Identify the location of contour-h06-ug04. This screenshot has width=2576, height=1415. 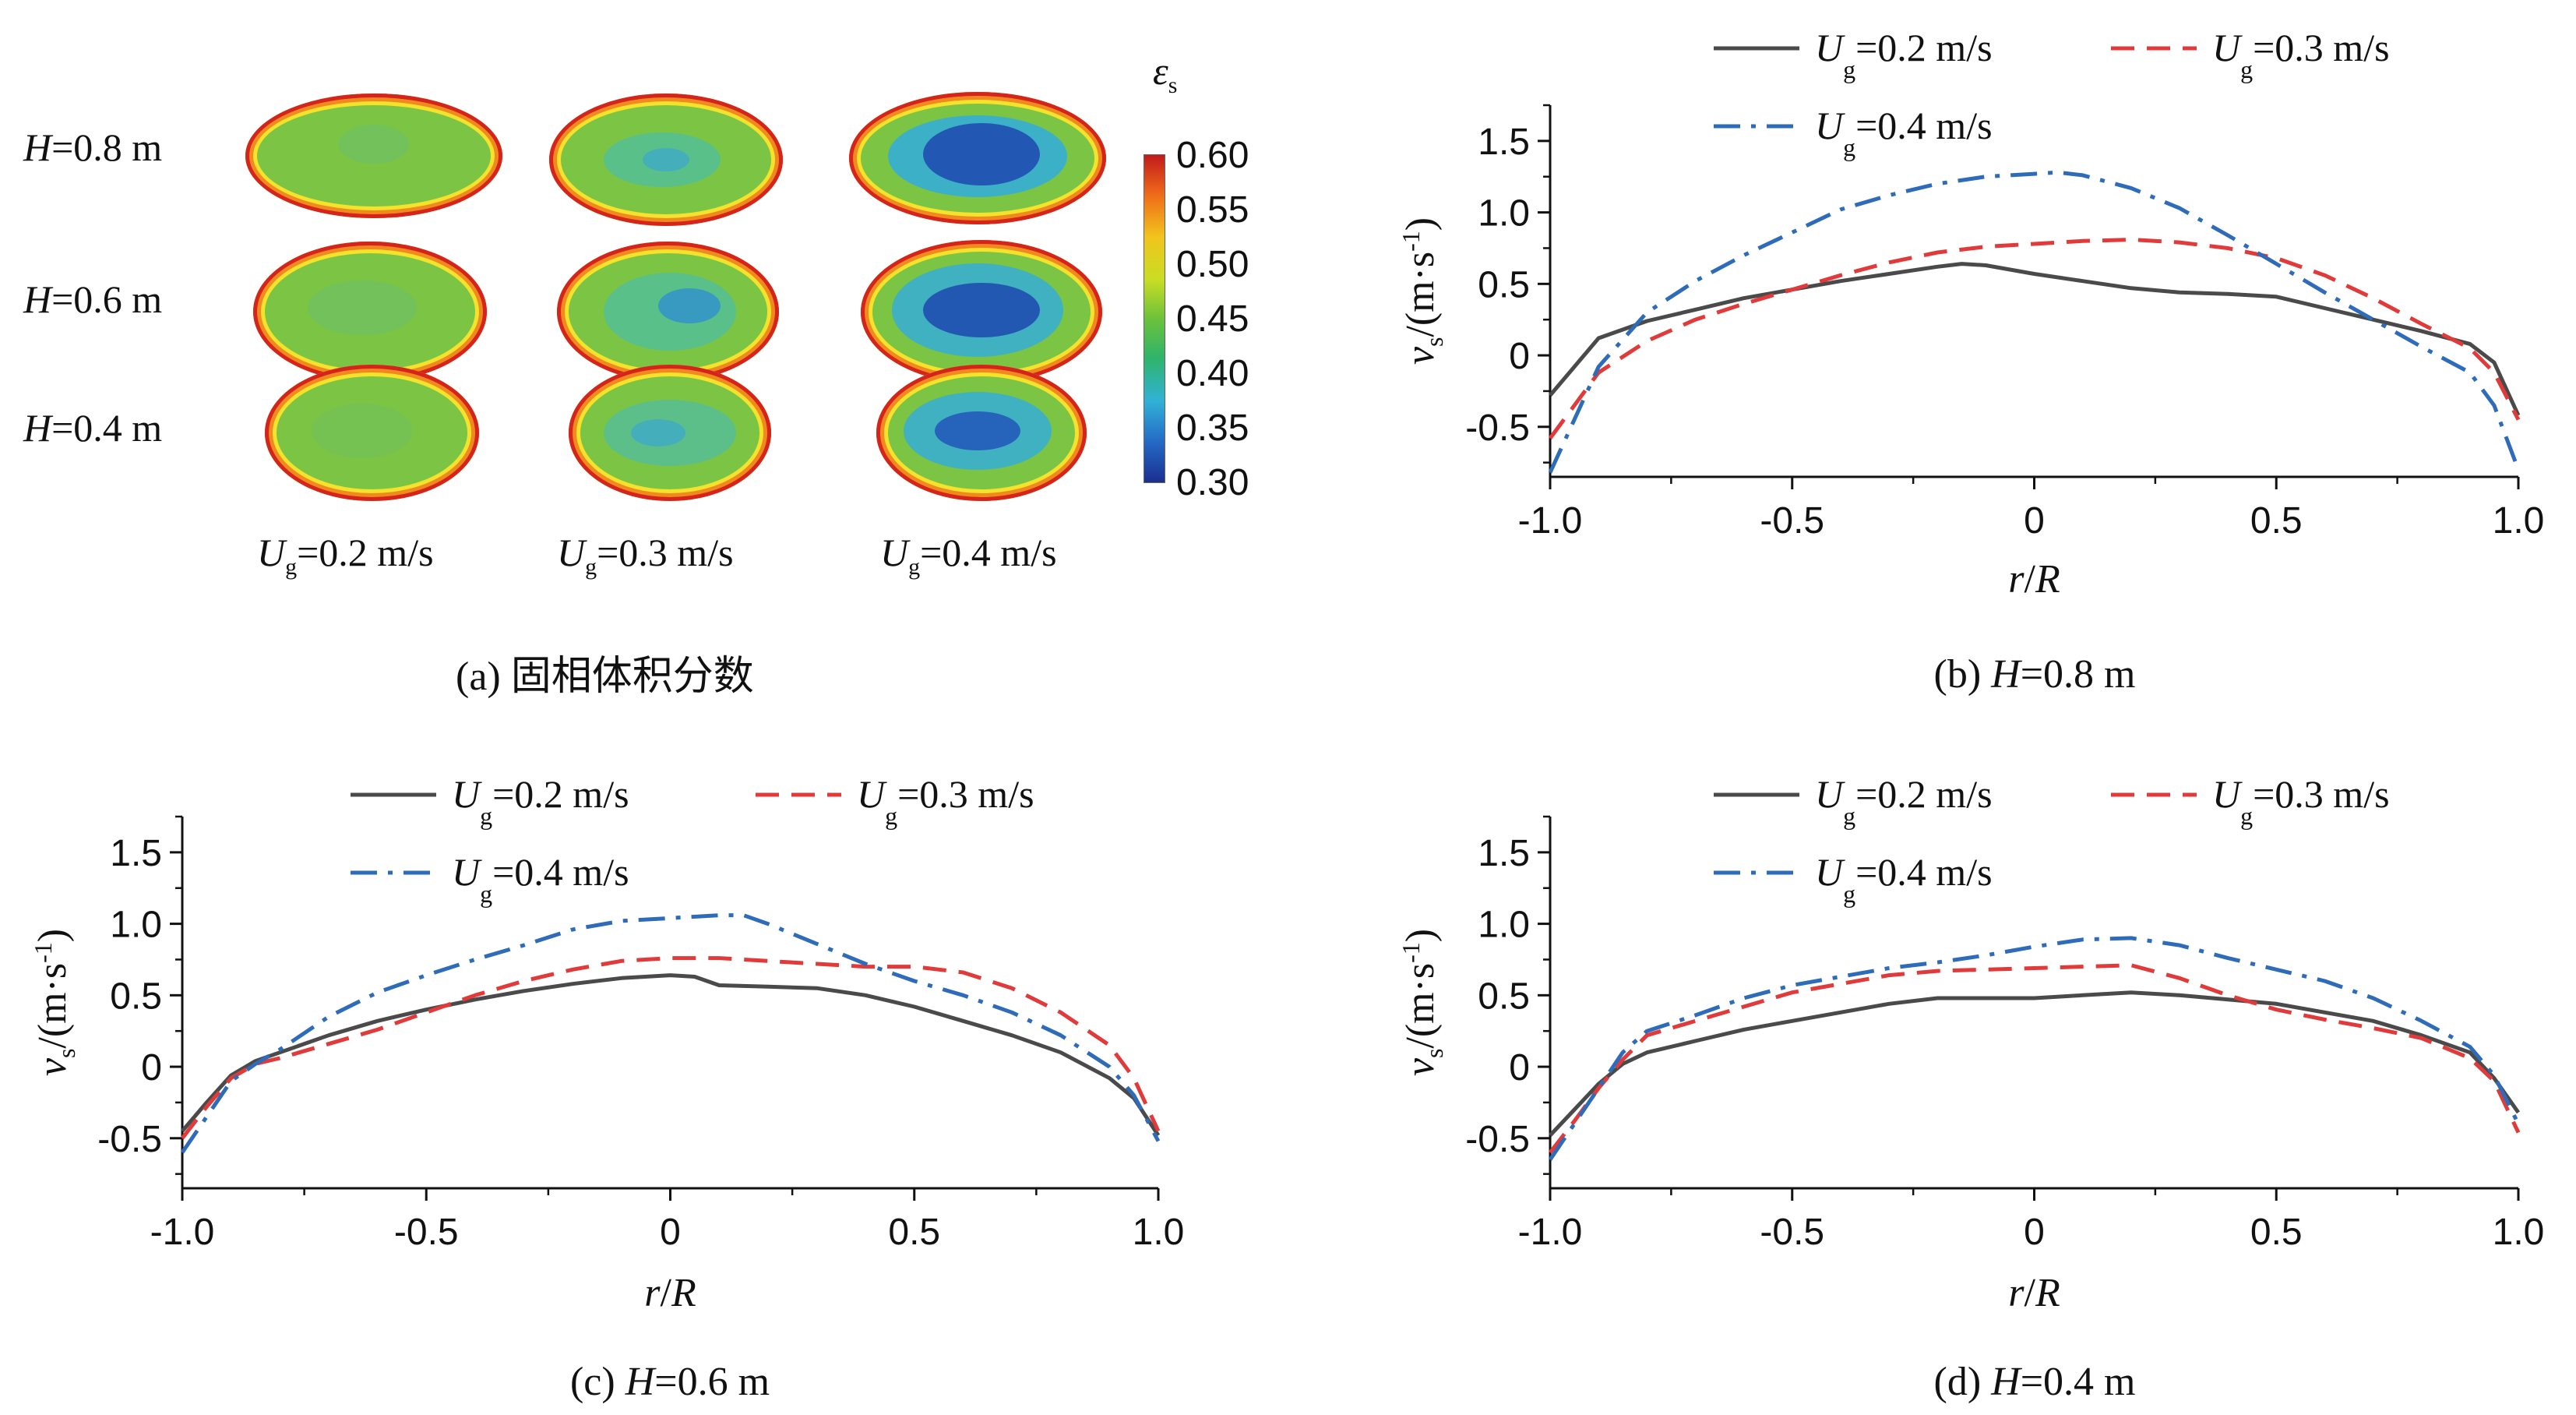
(981, 312).